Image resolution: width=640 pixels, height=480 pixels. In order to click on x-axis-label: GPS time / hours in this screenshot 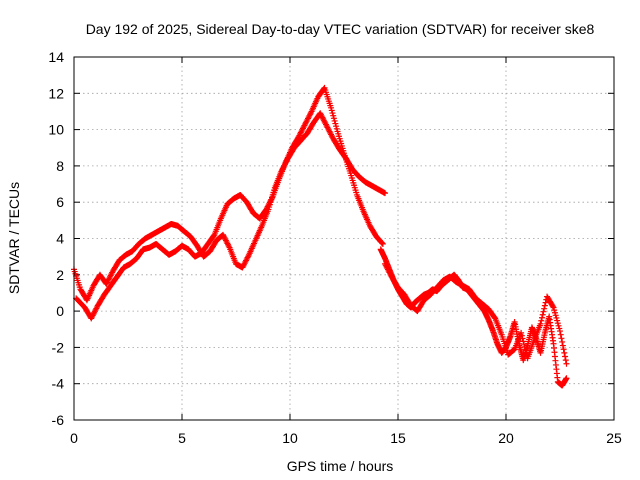, I will do `click(340, 466)`.